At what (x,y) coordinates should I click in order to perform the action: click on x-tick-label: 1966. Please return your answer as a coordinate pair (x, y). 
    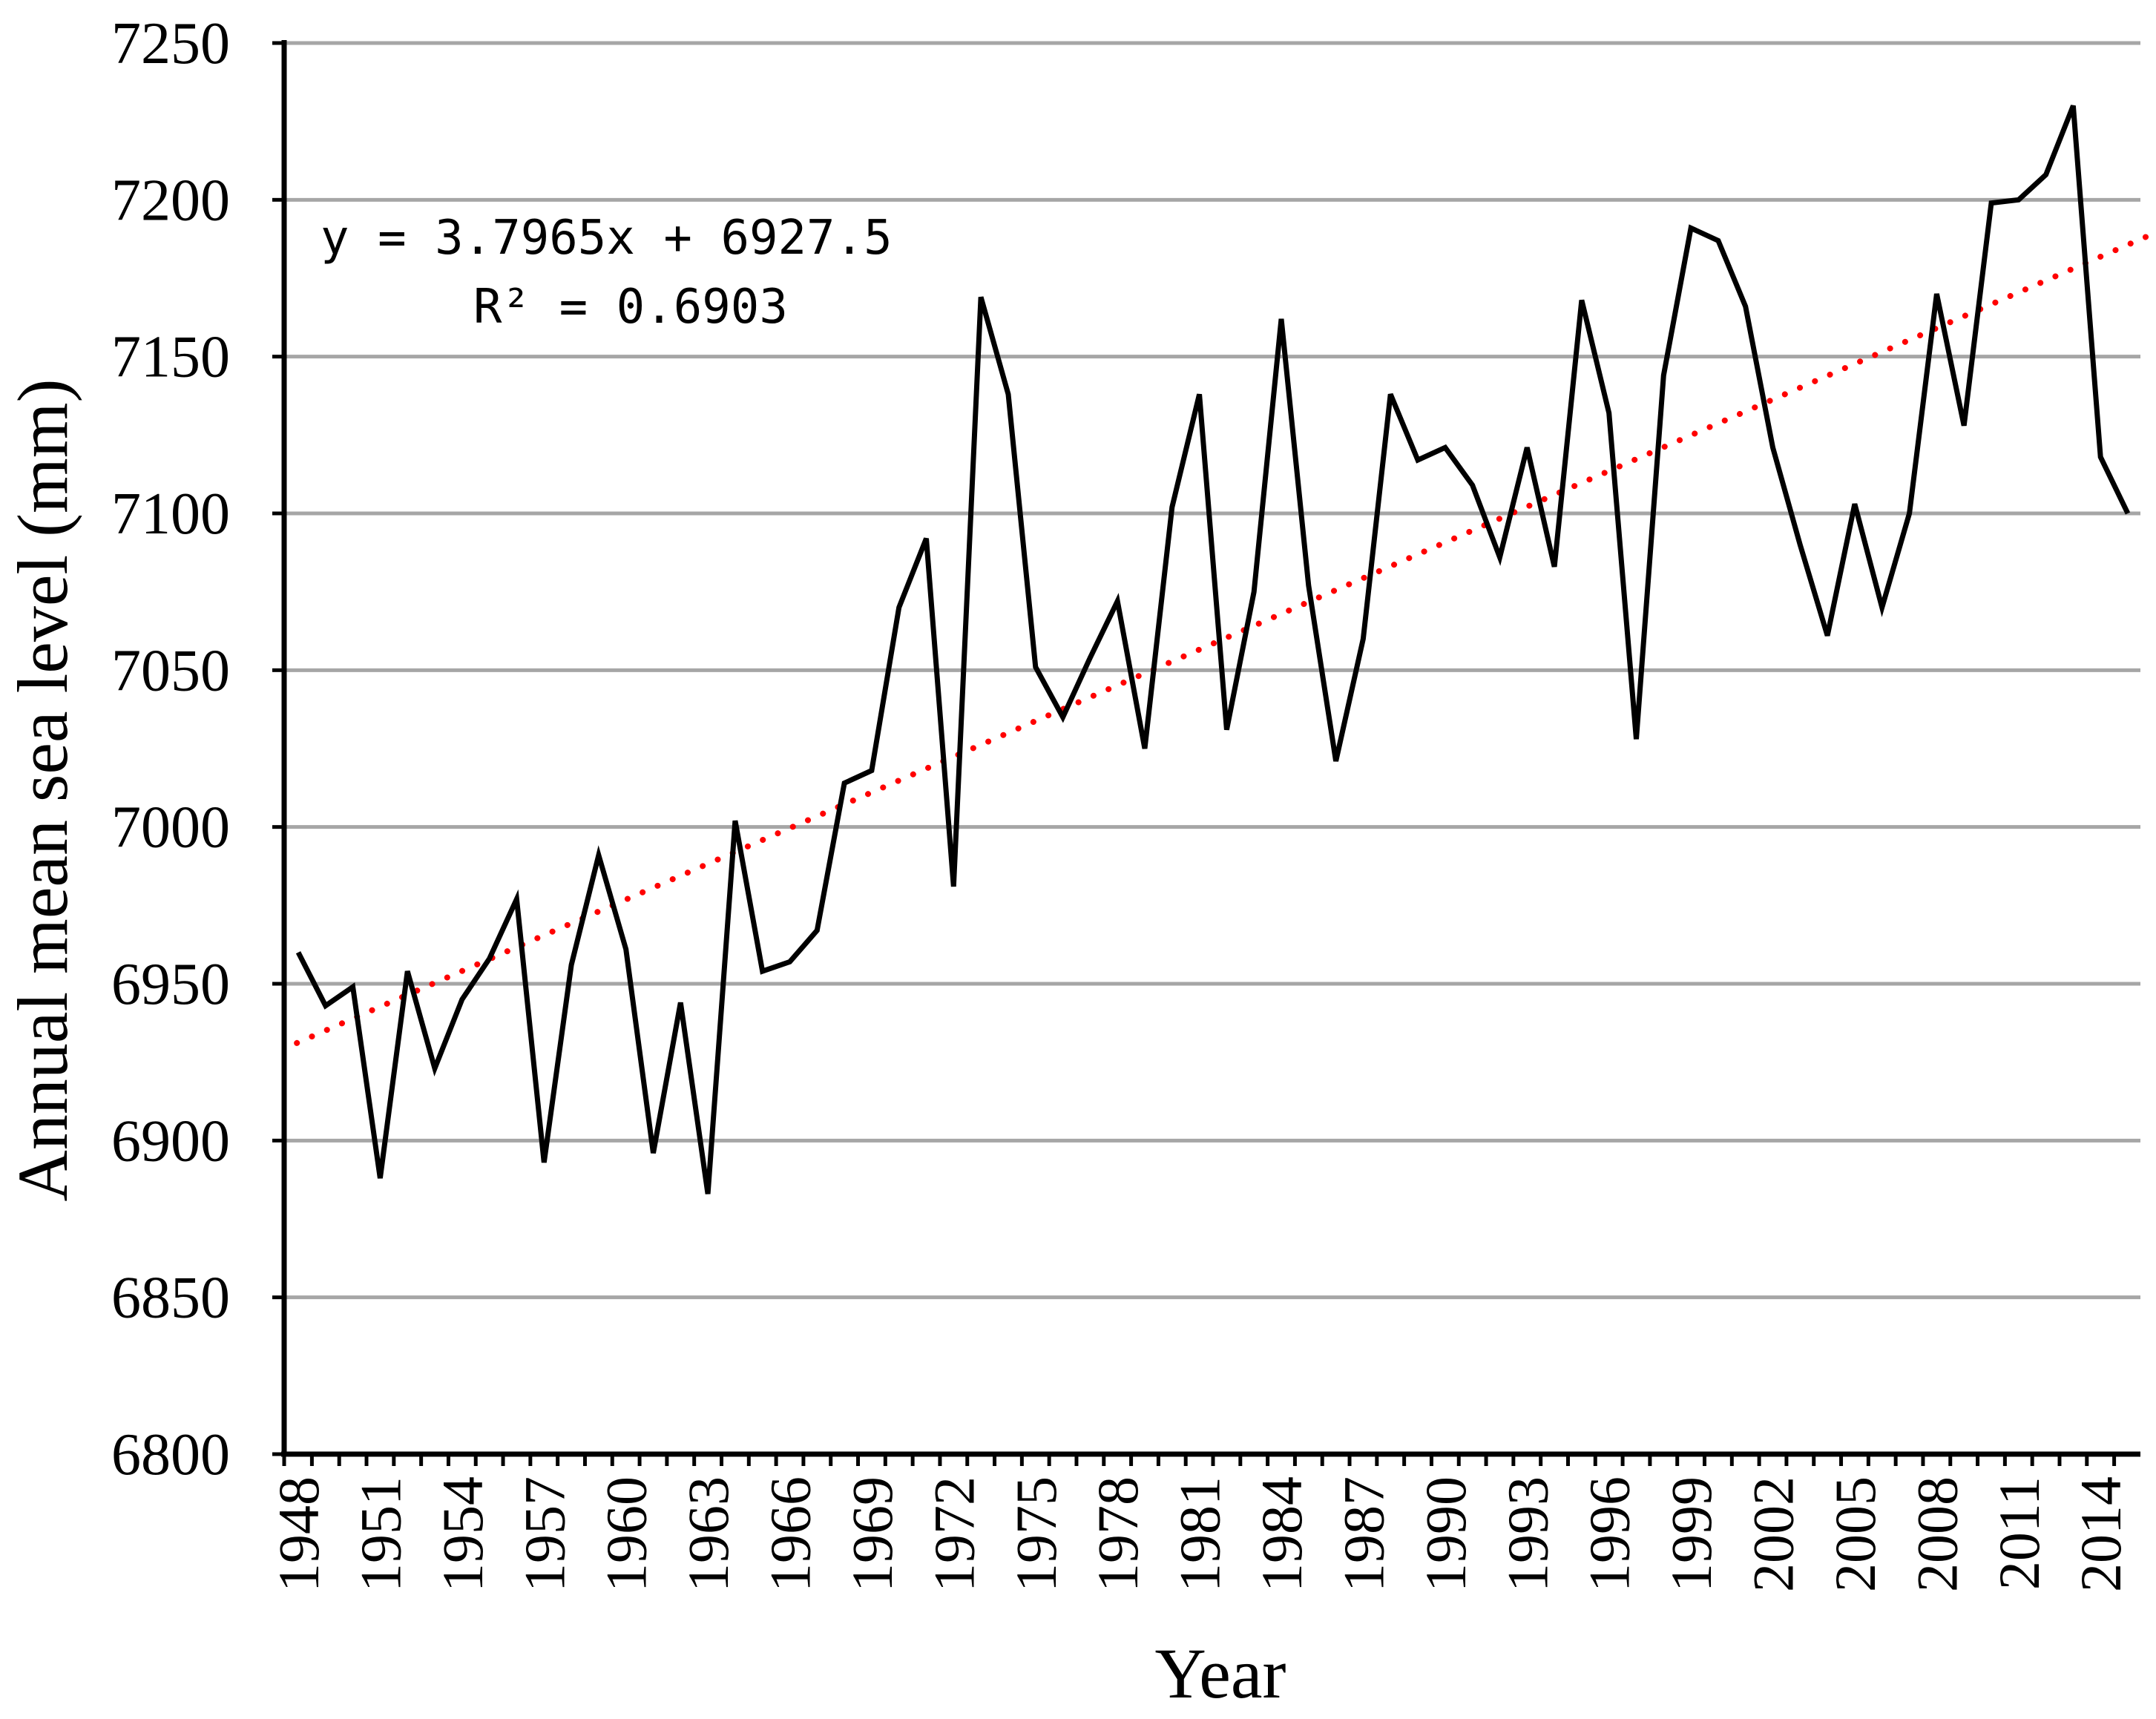
    Looking at the image, I should click on (791, 1534).